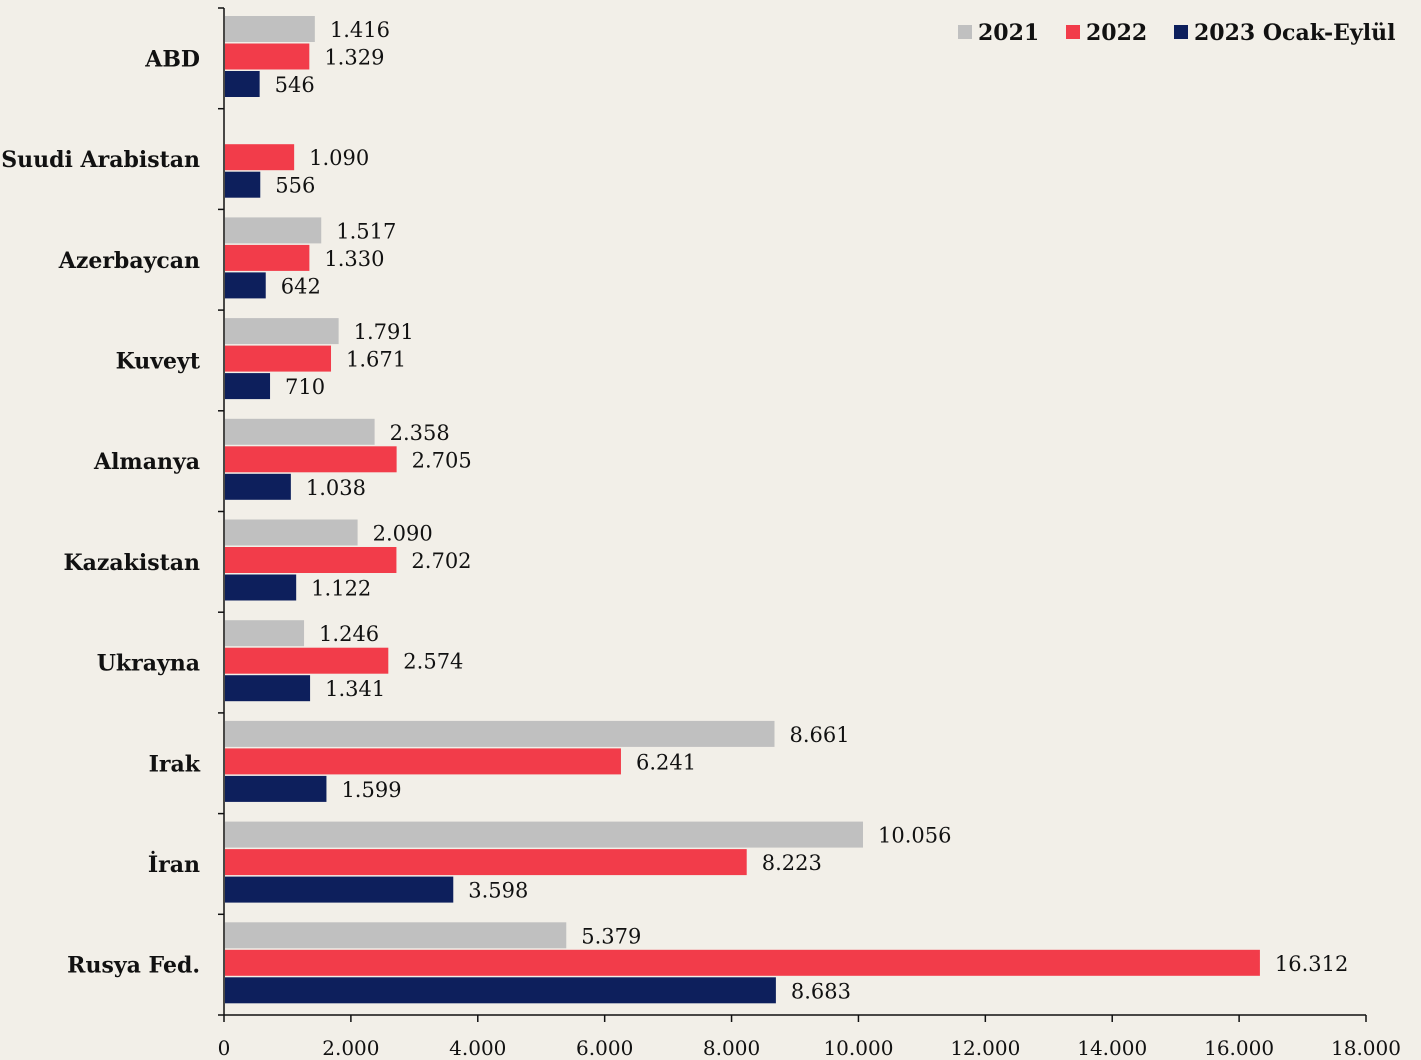  I want to click on bar-almanya-2022, so click(311, 459).